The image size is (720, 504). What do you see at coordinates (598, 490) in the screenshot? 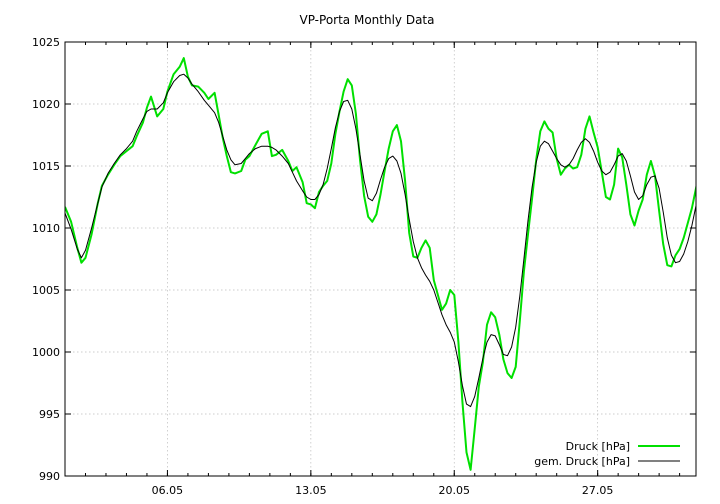
I see `x-tick-label: 27.05` at bounding box center [598, 490].